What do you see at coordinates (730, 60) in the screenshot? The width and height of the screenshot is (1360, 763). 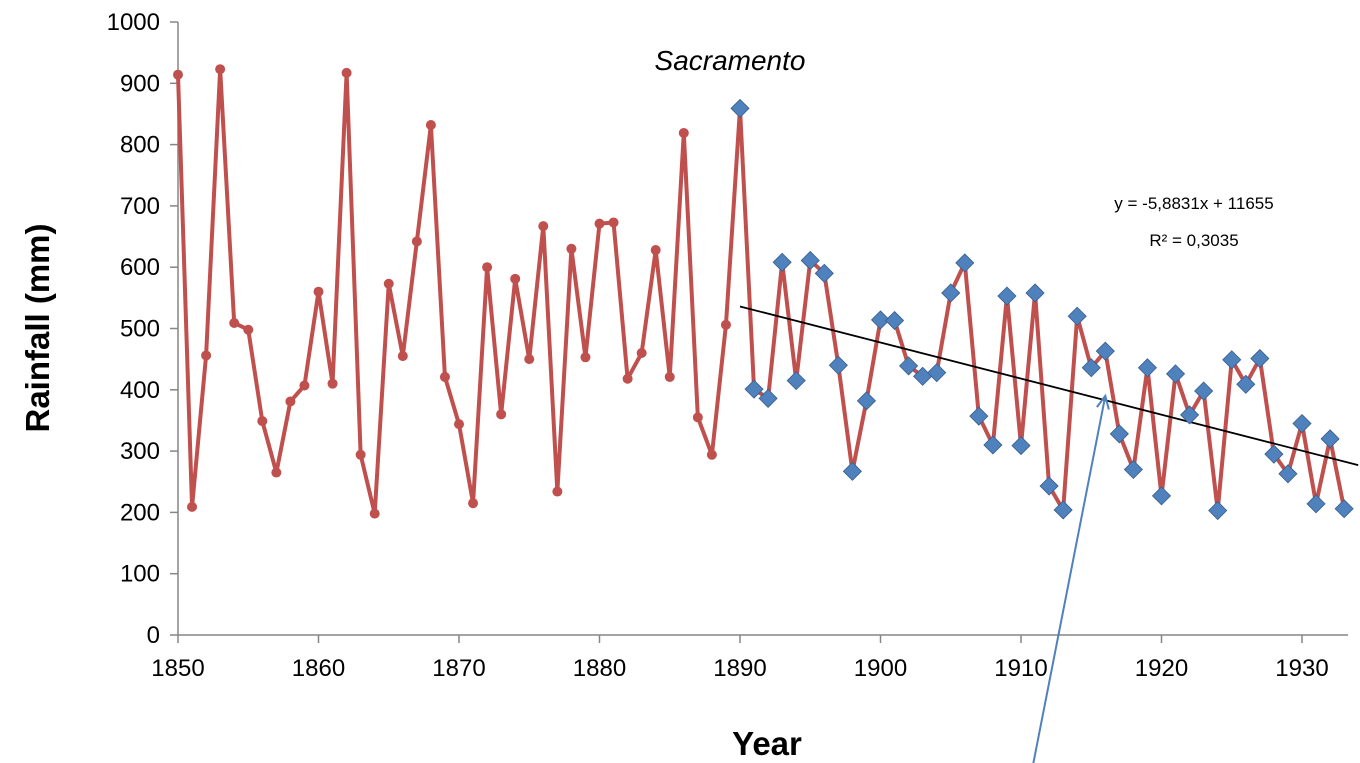 I see `chart-title: Sacramento` at bounding box center [730, 60].